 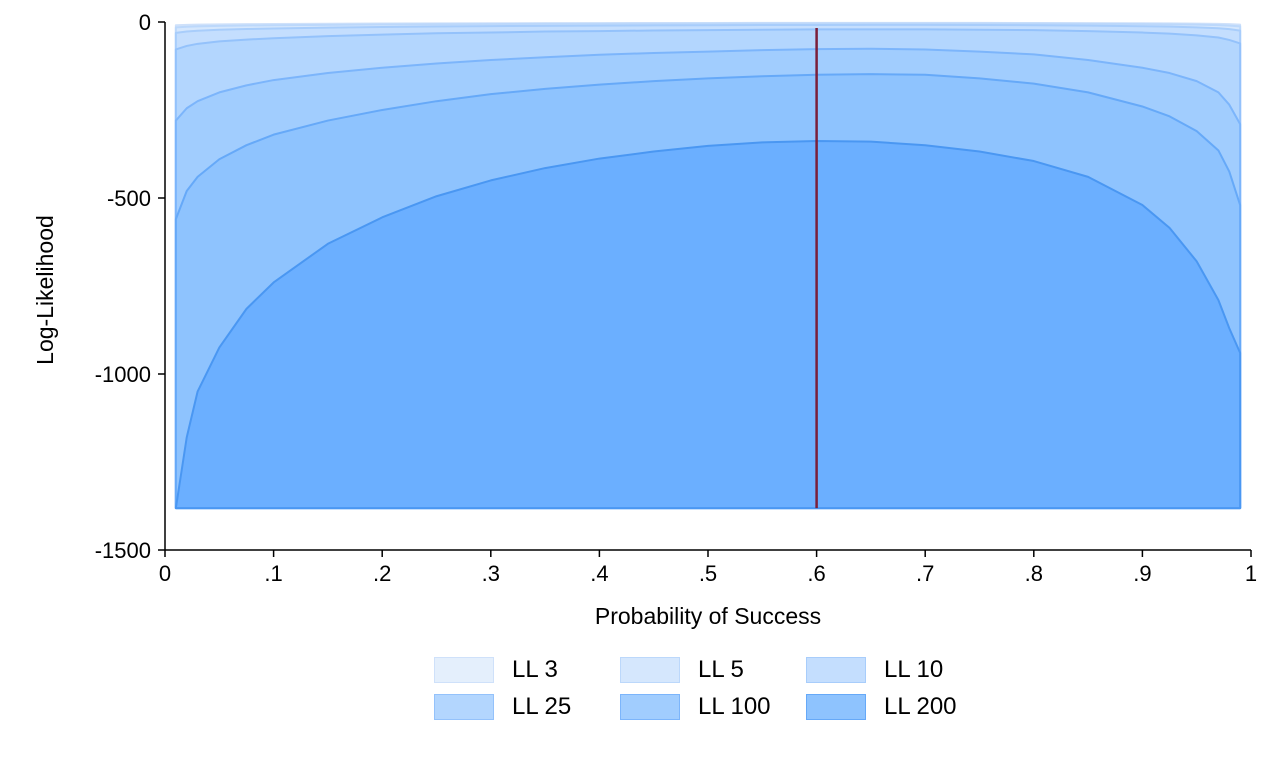 What do you see at coordinates (542, 706) in the screenshot?
I see `legend-label: LL 25` at bounding box center [542, 706].